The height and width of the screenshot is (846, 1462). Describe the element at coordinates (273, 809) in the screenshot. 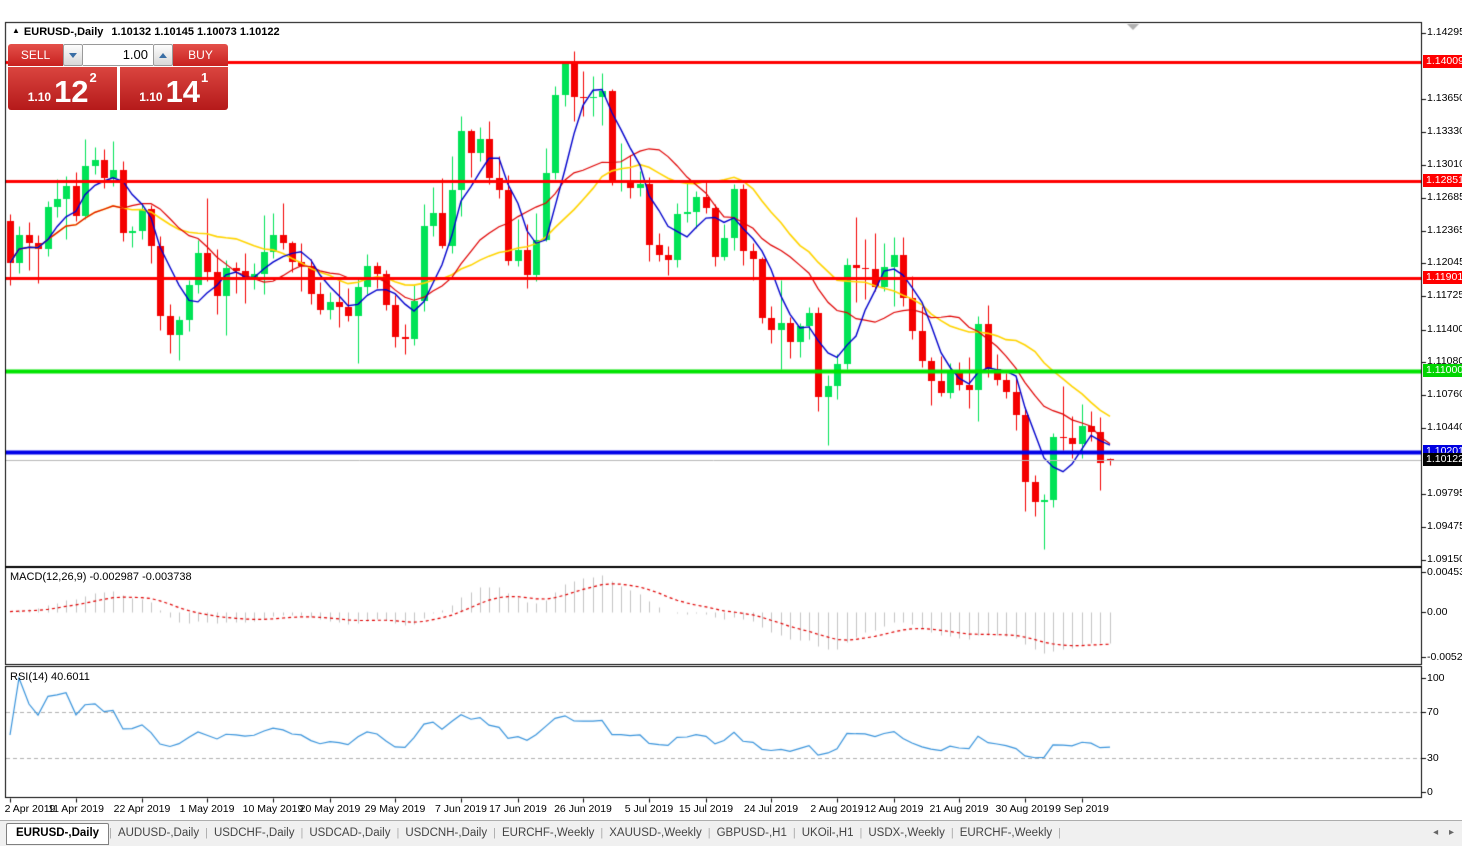

I see `date-axis-label: 10 May 2019` at that location.